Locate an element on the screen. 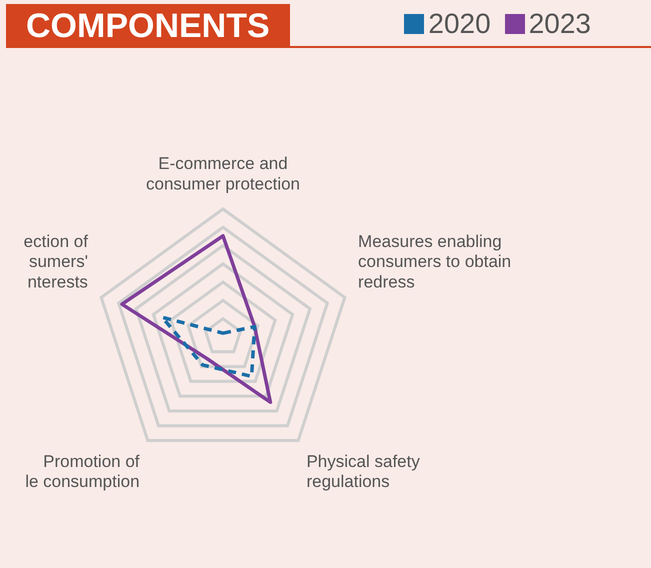  spoke-label: E-commerce and consumer protection is located at coordinates (223, 174).